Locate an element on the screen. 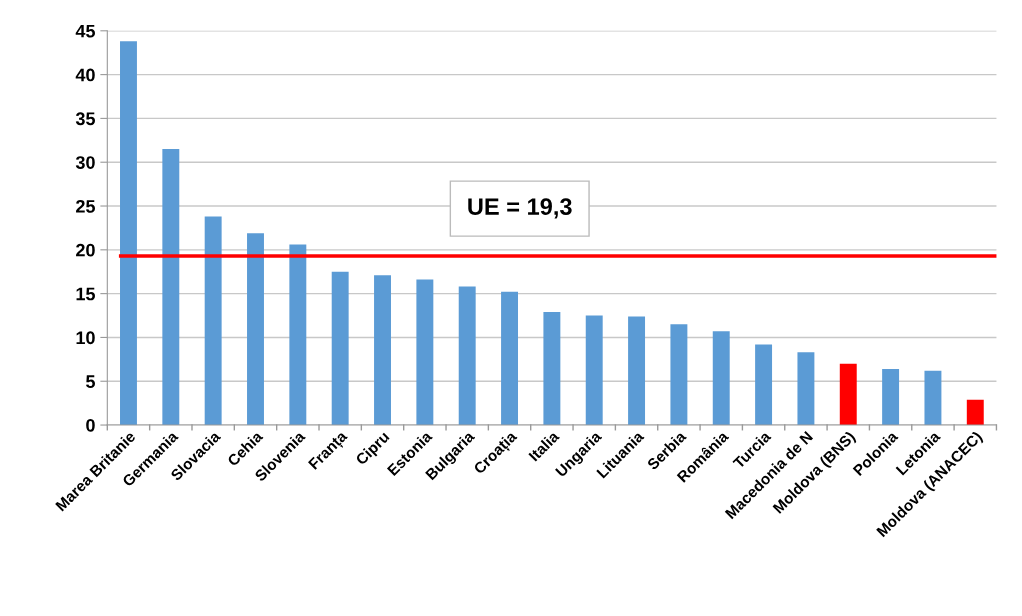 Image resolution: width=1022 pixels, height=616 pixels. y-tick-label: 45 is located at coordinates (85, 31).